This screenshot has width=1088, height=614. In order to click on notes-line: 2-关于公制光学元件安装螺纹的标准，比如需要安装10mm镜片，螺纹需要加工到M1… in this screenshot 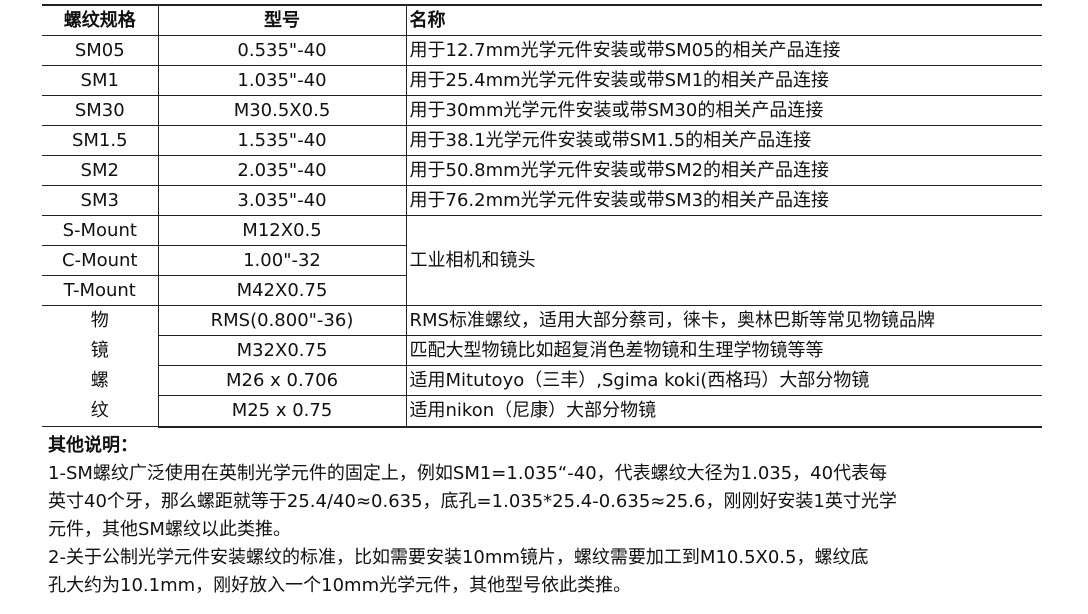, I will do `click(458, 557)`.